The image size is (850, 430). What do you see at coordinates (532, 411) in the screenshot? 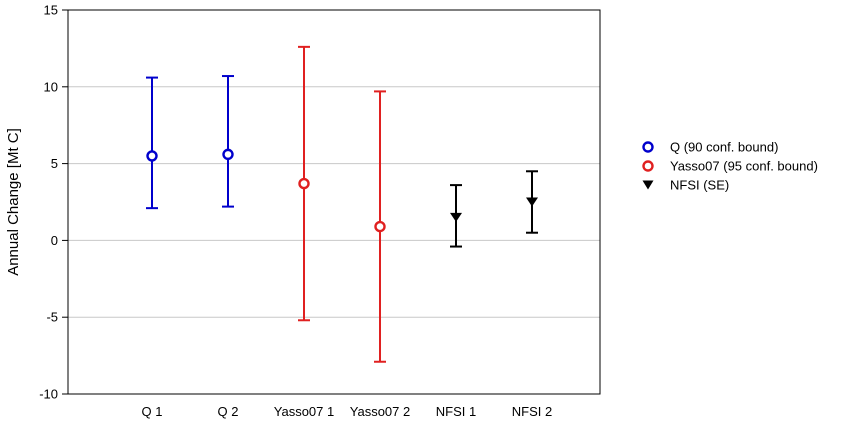
I see `x-tick-label: NFSI 2` at bounding box center [532, 411].